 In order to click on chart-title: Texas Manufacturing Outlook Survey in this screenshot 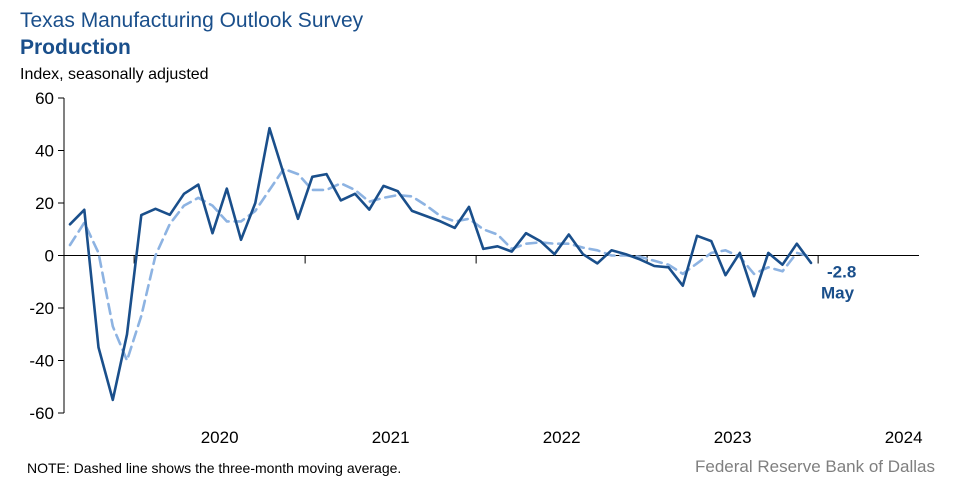, I will do `click(192, 20)`.